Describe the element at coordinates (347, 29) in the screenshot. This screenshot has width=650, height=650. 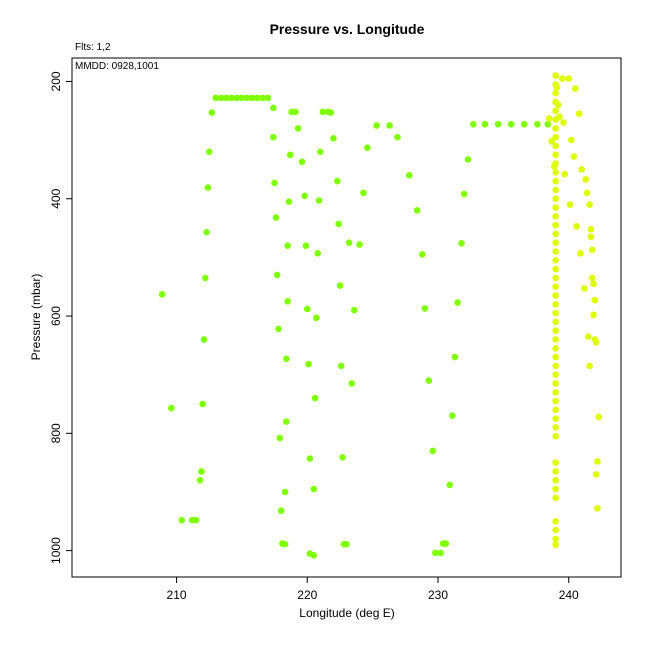
I see `chart-title: Pressure vs. Longitude` at that location.